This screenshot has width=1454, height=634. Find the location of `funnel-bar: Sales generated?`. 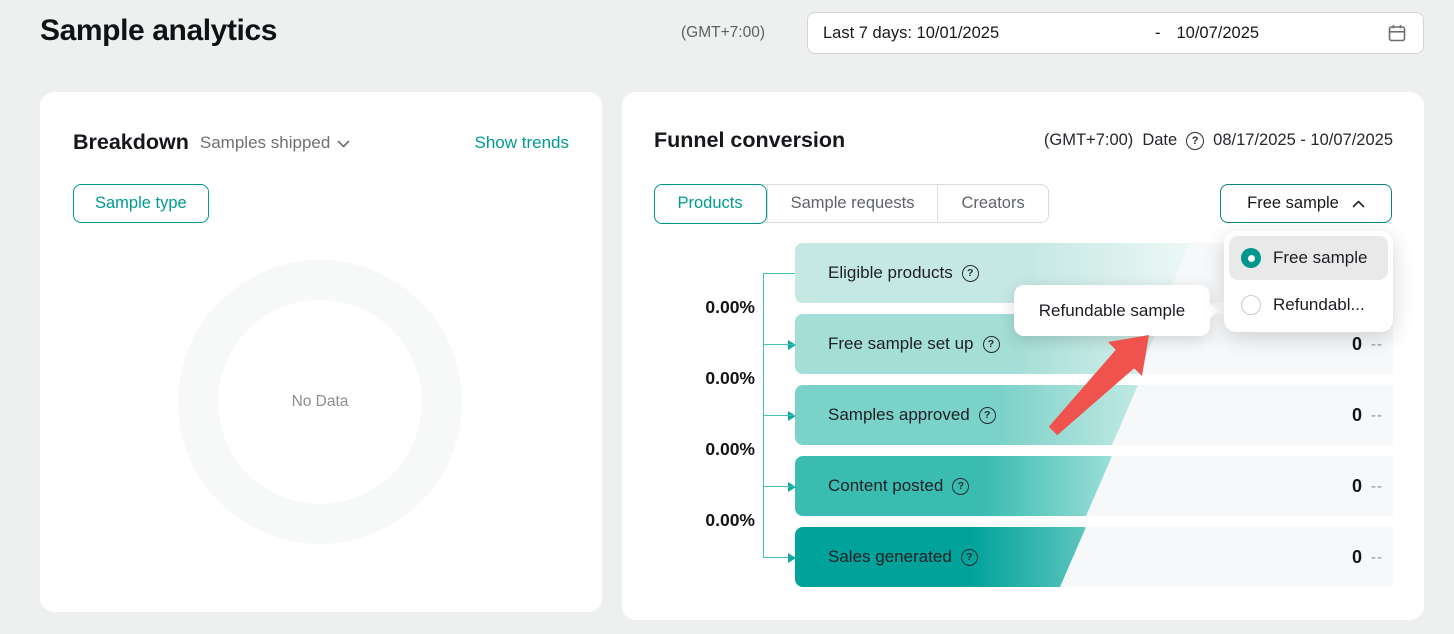

funnel-bar: Sales generated? is located at coordinates (940, 557).